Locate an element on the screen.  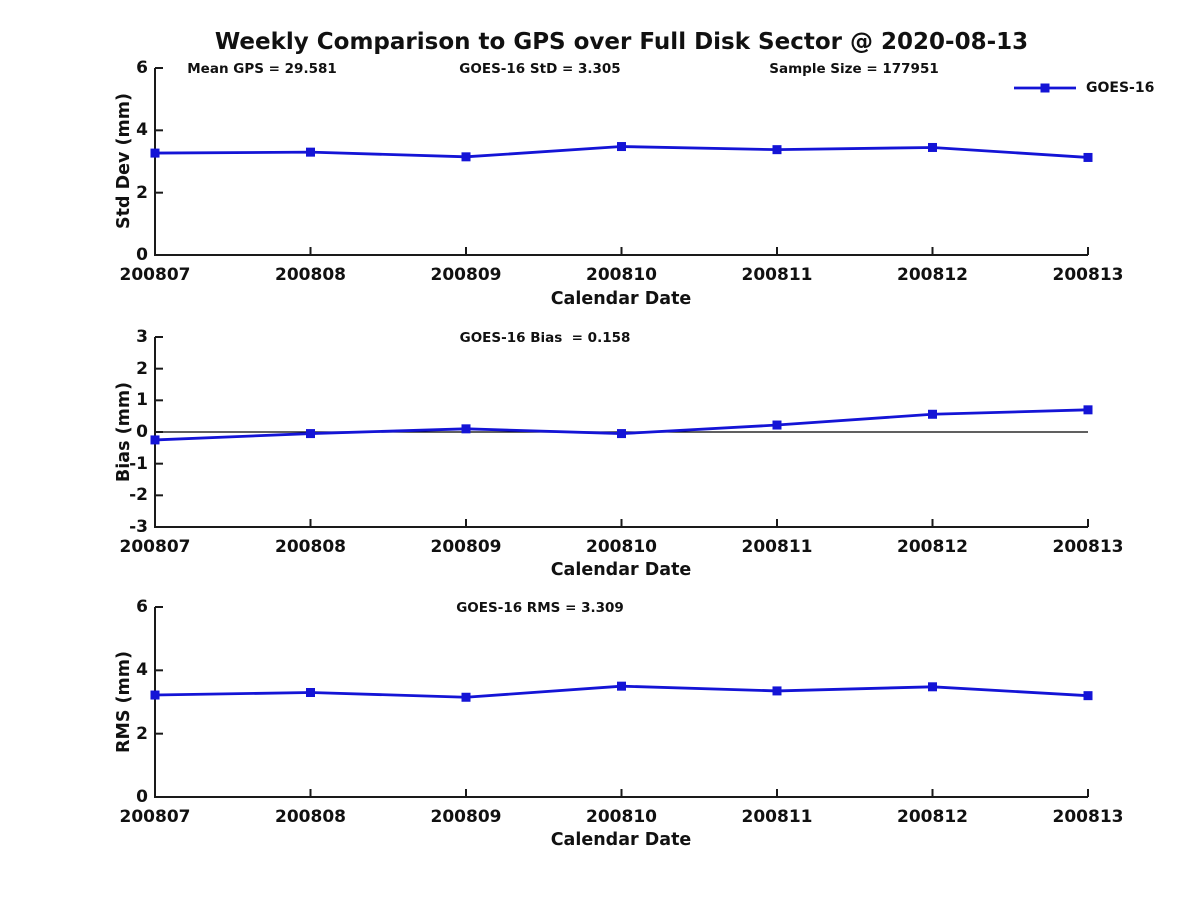
y-axis-label-stddev: Std Dev (mm) is located at coordinates (124, 161).